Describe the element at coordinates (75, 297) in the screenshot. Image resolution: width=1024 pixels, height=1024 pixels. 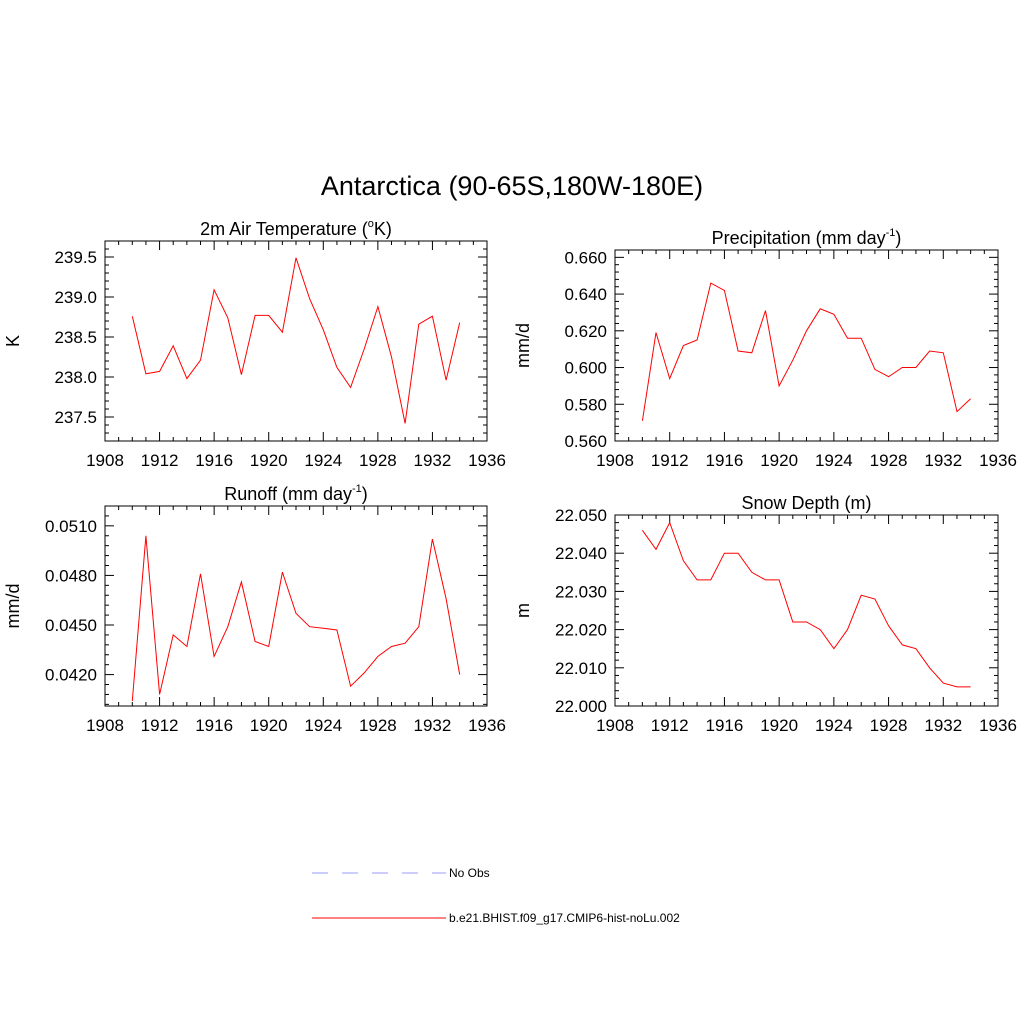
I see `y-tick-label: 239.0` at that location.